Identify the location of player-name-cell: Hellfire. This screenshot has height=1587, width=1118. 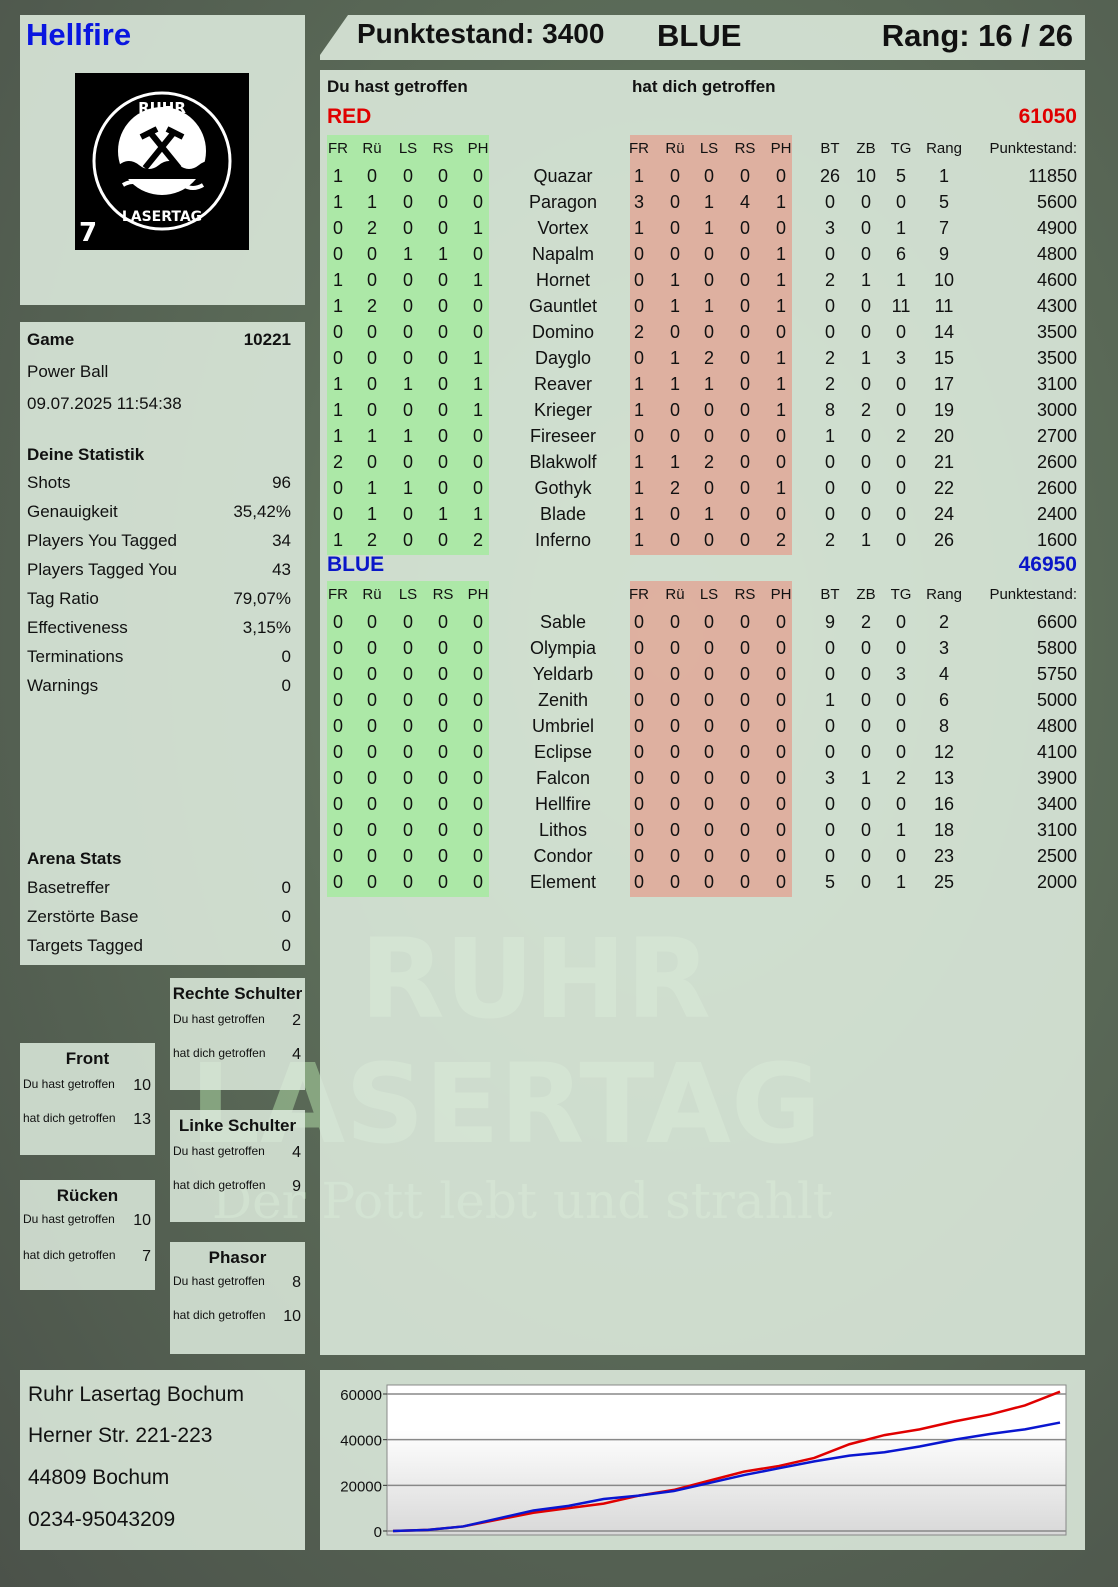
(563, 804).